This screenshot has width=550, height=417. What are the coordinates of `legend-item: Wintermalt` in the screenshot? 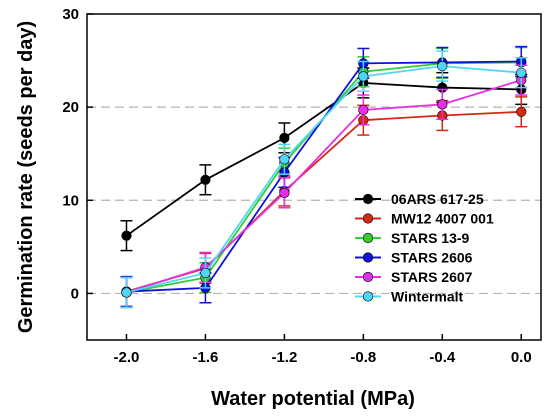 It's located at (409, 297).